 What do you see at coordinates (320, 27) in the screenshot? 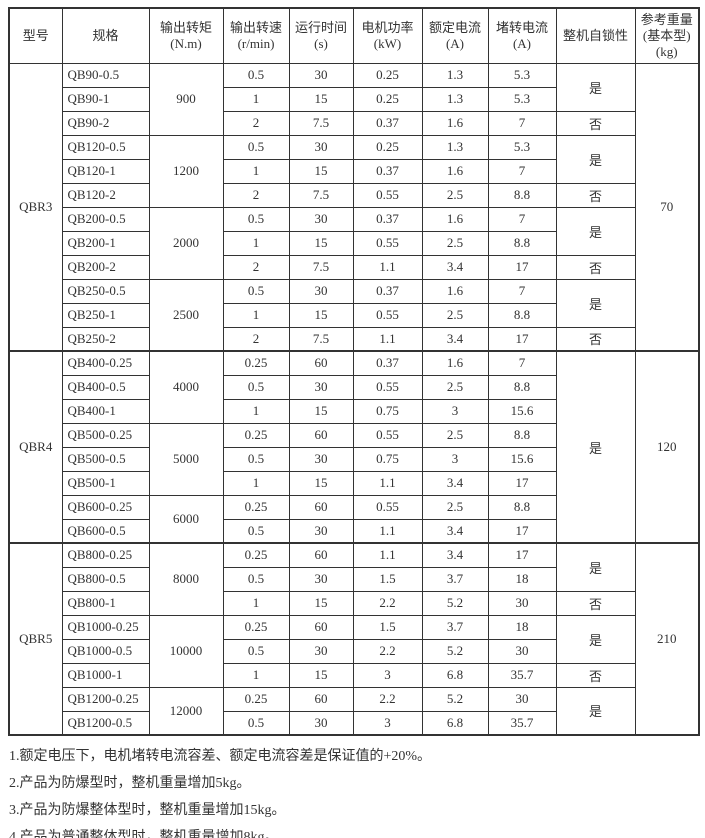
I see `column-header-line: 运行时间` at bounding box center [320, 27].